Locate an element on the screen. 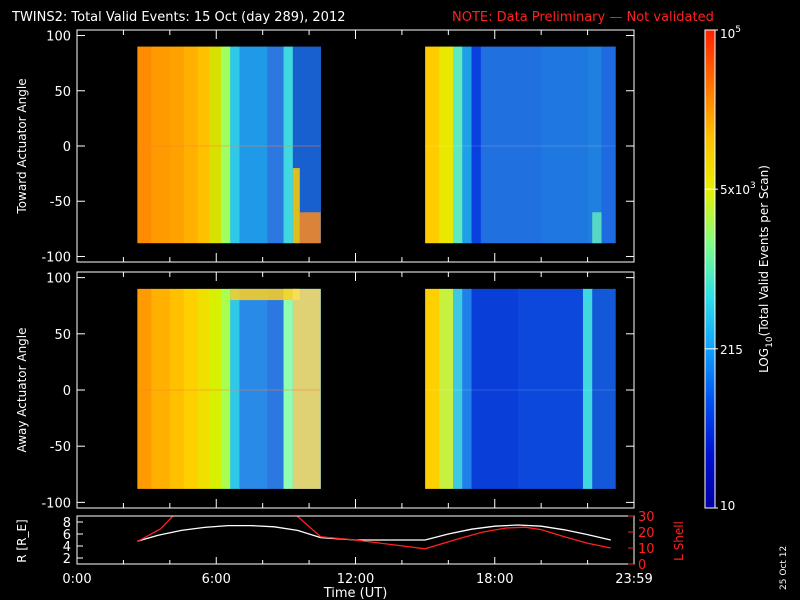 The height and width of the screenshot is (600, 800). orbit-y2-tick-label: 30 is located at coordinates (646, 517).